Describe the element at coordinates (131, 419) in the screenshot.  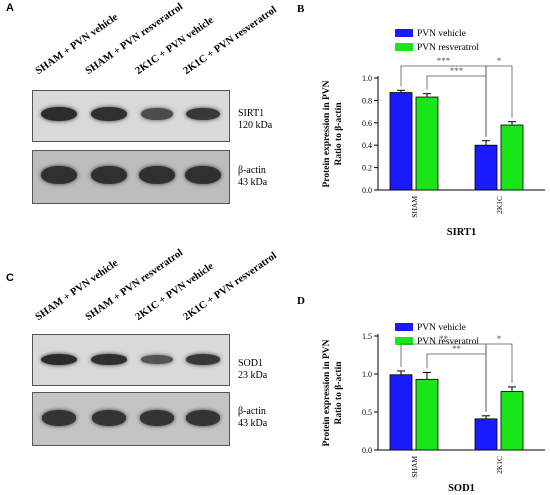
I see `blot-actin-c` at that location.